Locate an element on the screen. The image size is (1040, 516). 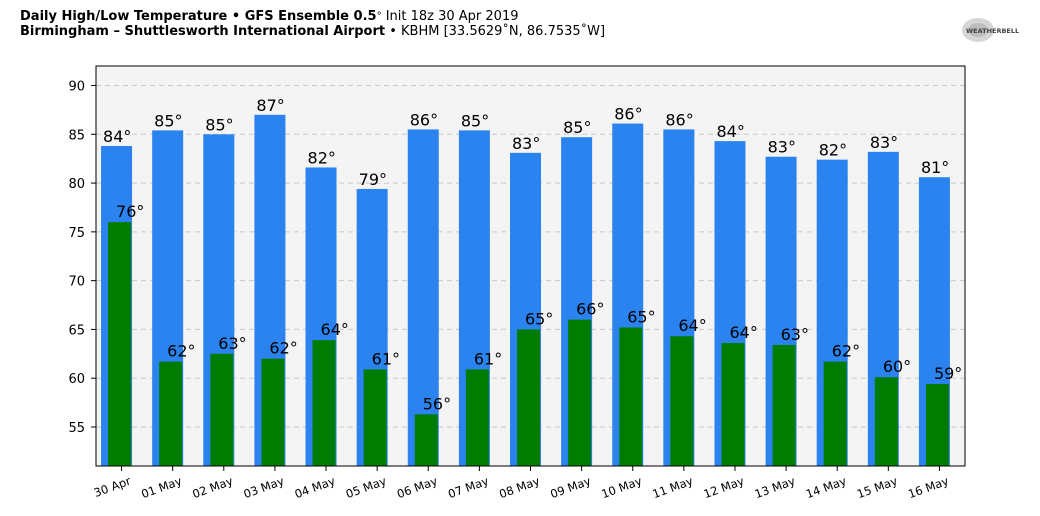
x-tick-label: 12 May is located at coordinates (724, 488).